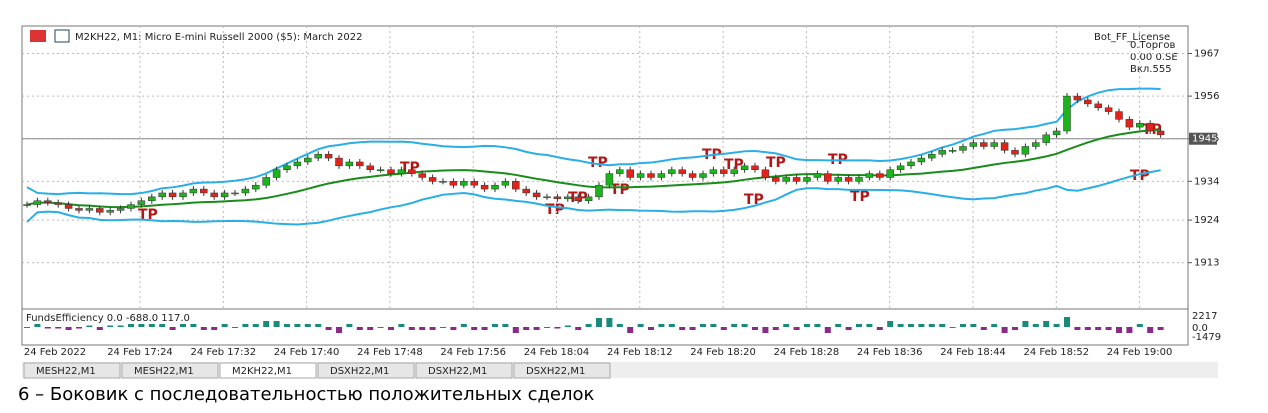 The width and height of the screenshot is (1268, 413). What do you see at coordinates (1206, 220) in the screenshot?
I see `y-tick-label: 1924` at bounding box center [1206, 220].